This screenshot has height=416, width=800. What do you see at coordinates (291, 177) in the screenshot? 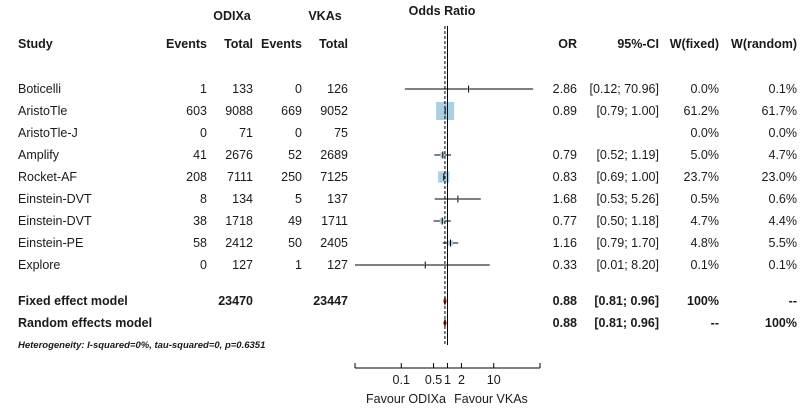
I see `events-control: 250` at bounding box center [291, 177].